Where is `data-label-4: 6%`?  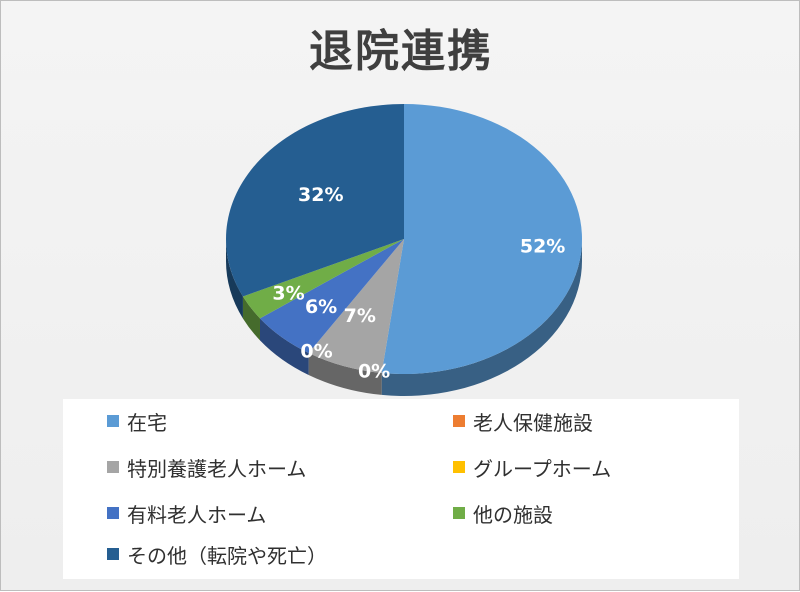
data-label-4: 6% is located at coordinates (321, 307).